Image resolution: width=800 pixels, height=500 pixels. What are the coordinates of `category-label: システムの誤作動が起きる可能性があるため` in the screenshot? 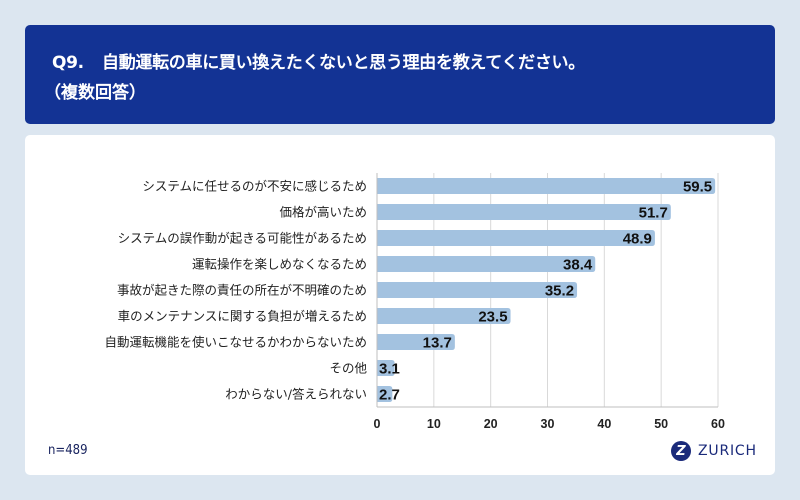 It's located at (242, 238).